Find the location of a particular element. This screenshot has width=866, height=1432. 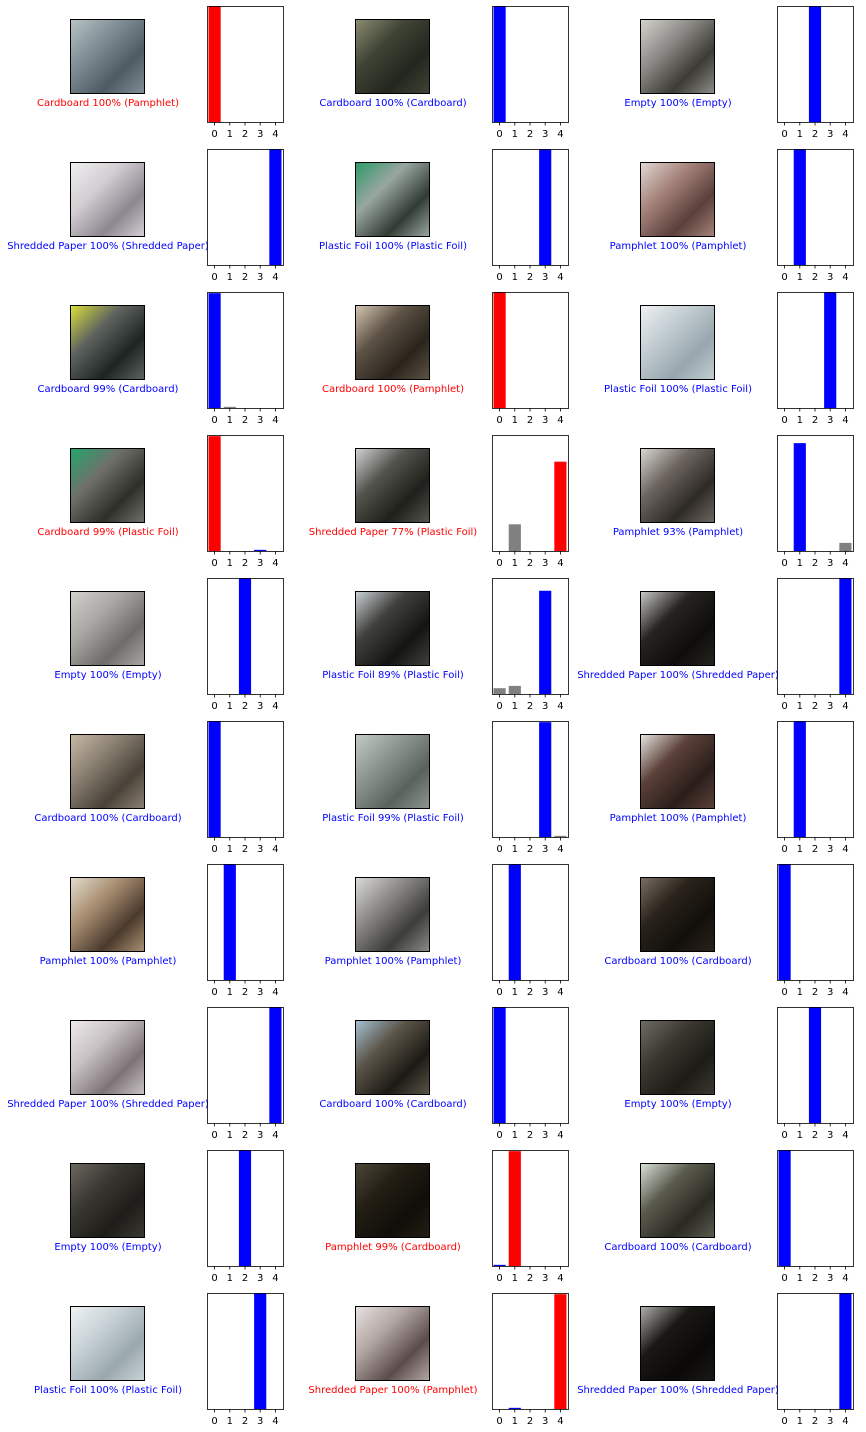

prediction-panel: Plastic Foil 89% (Plastic Foil) 0 1 2 3 4 is located at coordinates (428, 643).